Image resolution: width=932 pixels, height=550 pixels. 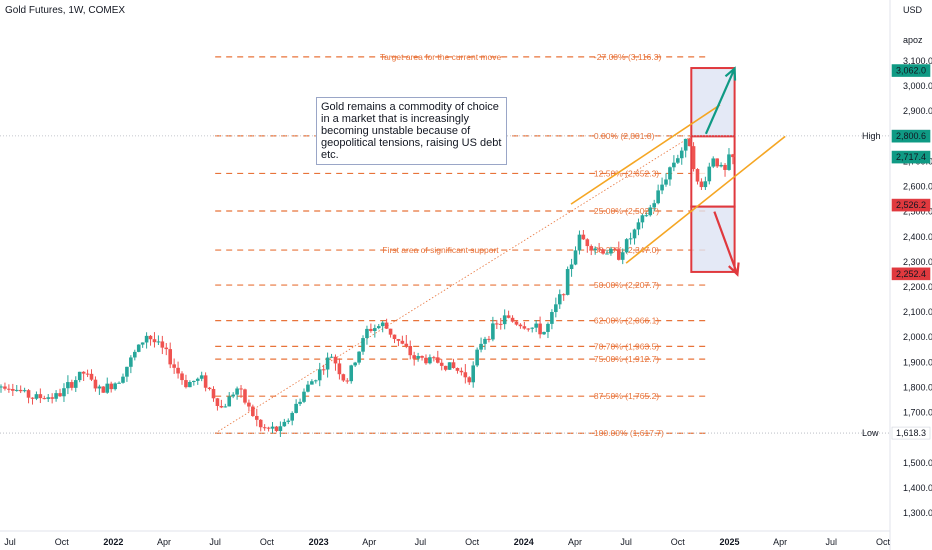 I want to click on trend-channel, so click(x=678, y=184).